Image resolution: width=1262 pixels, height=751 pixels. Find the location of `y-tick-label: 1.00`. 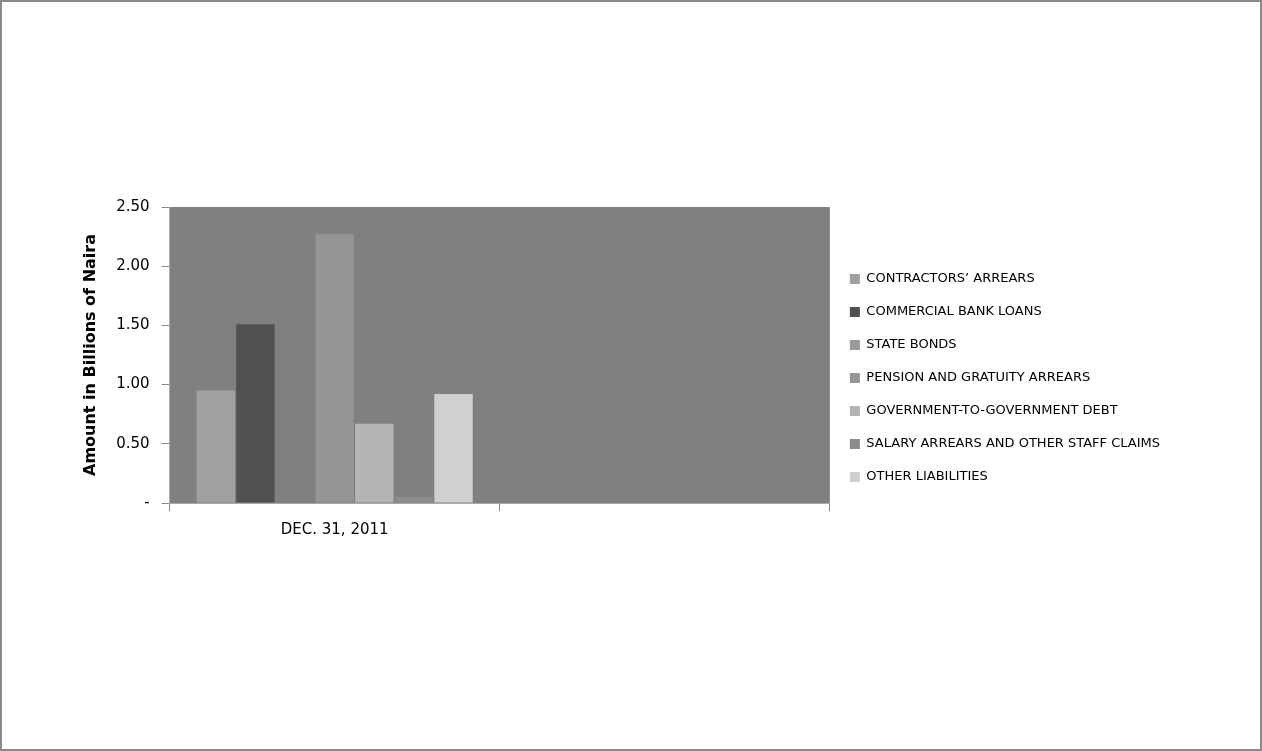

y-tick-label: 1.00 is located at coordinates (133, 383).